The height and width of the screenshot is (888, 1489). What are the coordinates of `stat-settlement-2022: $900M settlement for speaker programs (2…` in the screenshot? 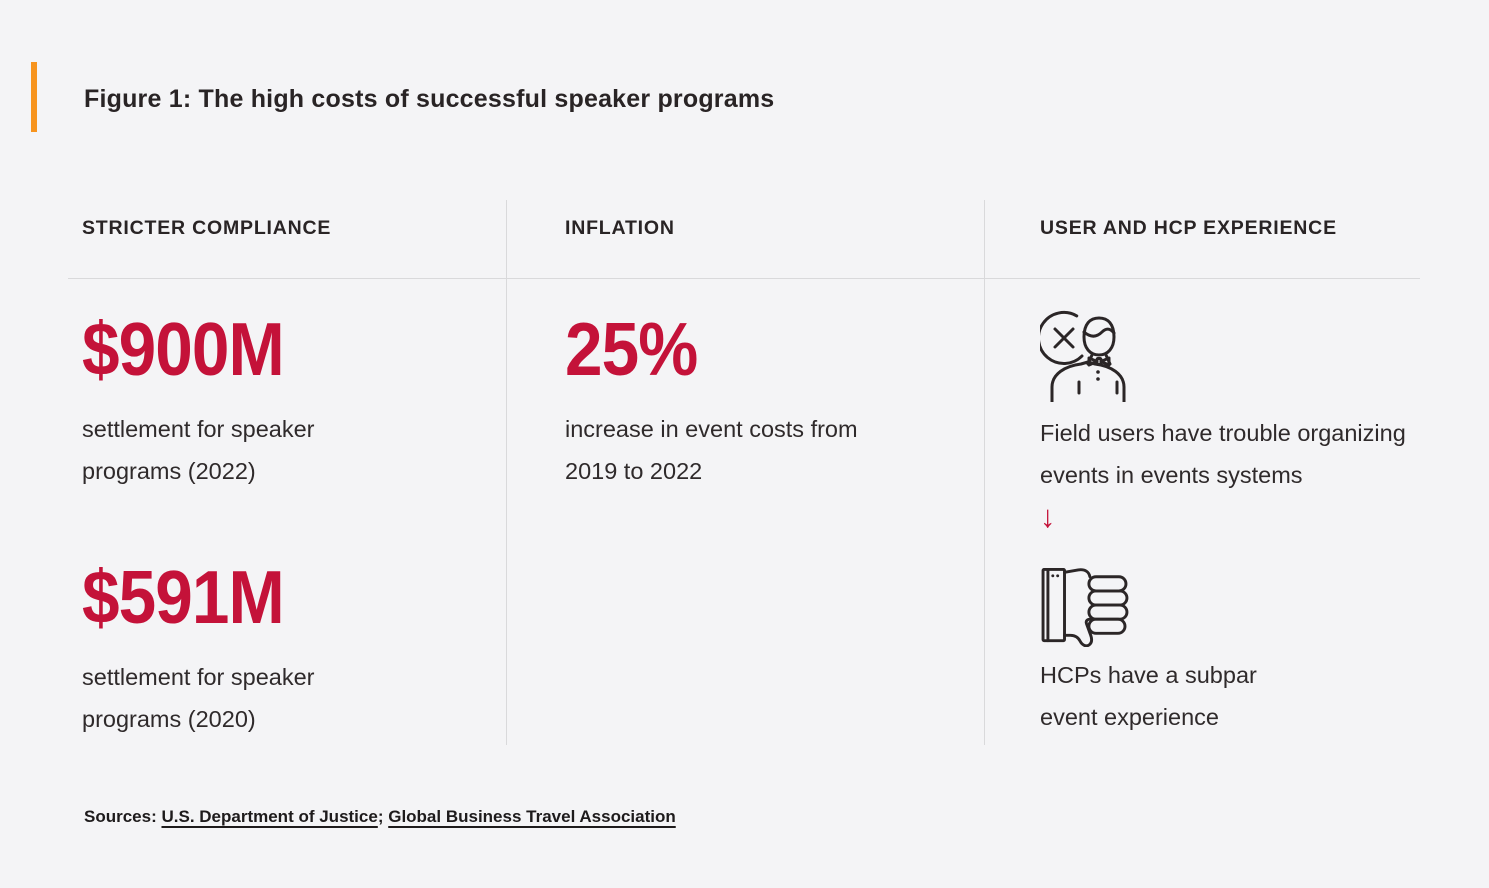 It's located at (294, 399).